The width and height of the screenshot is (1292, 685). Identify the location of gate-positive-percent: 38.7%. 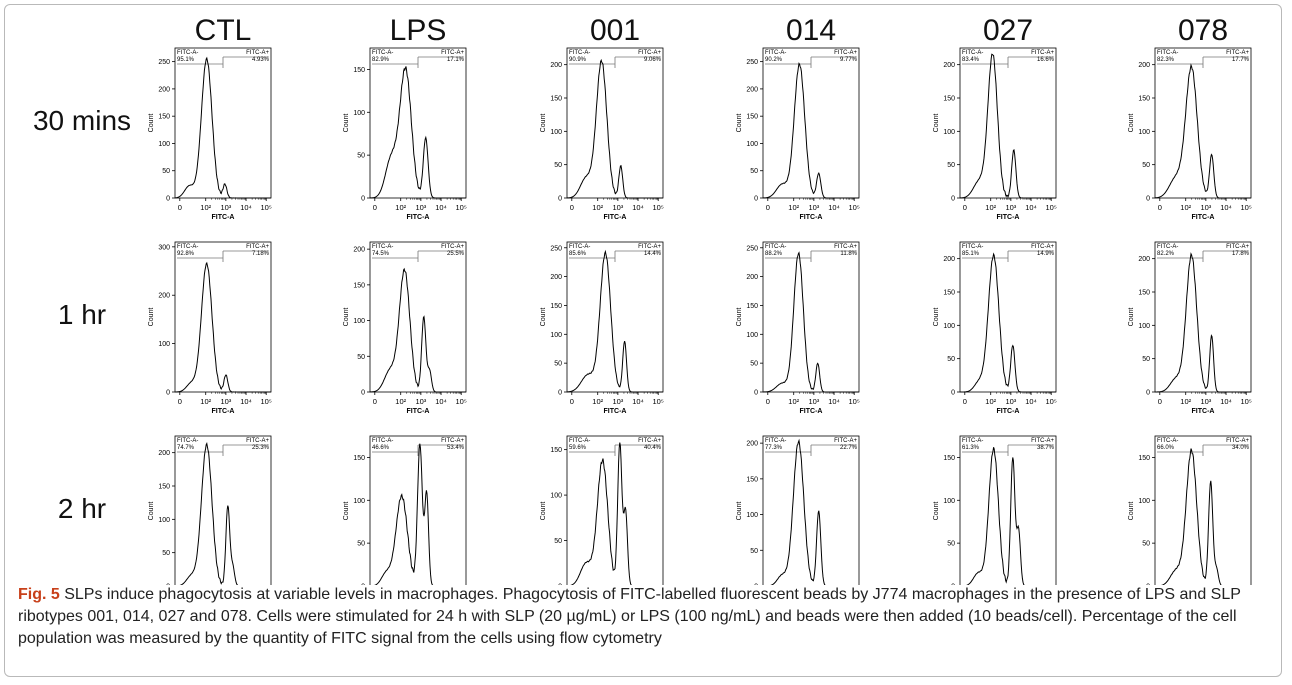
(1046, 448).